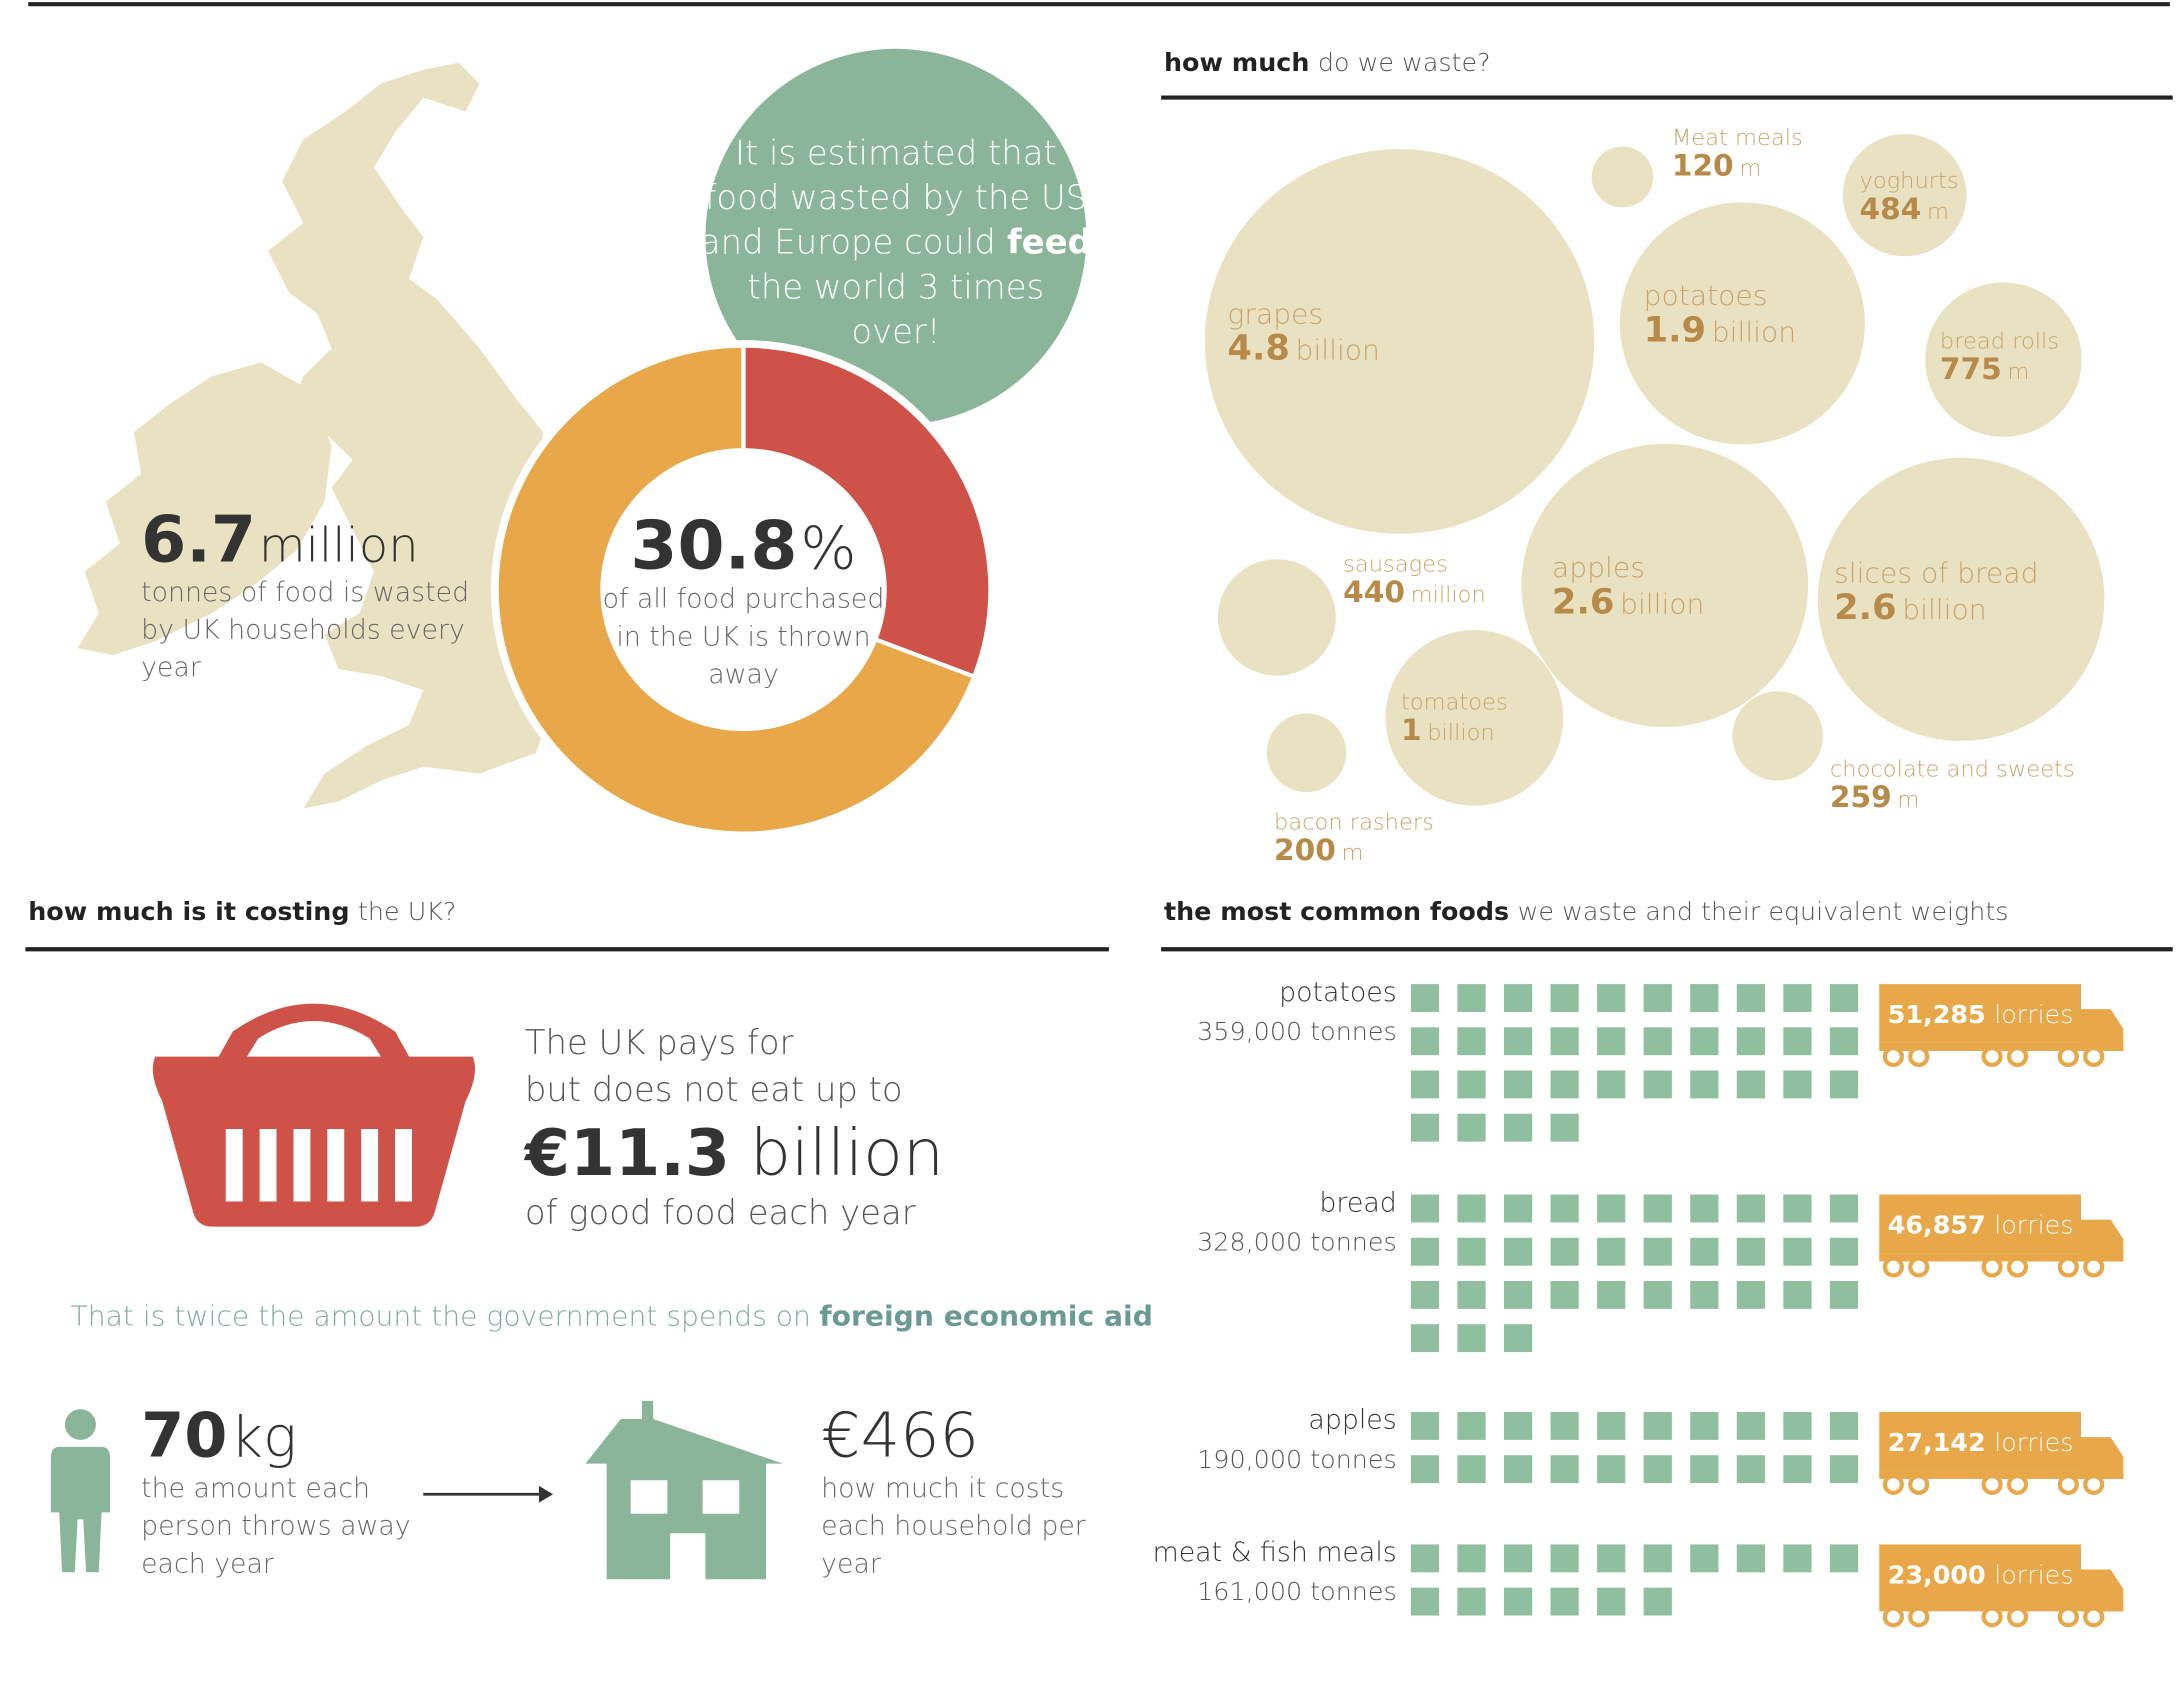  Describe the element at coordinates (1937, 1575) in the screenshot. I see `lorry-label-part: 23,000` at that location.